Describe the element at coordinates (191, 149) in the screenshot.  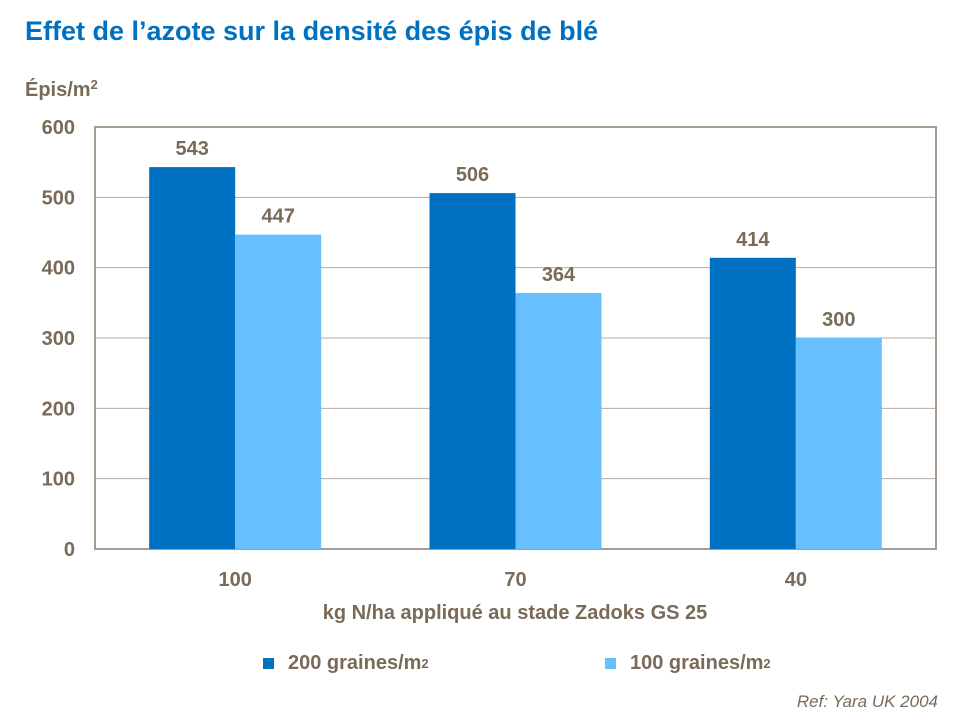
I see `data-label: 543` at that location.